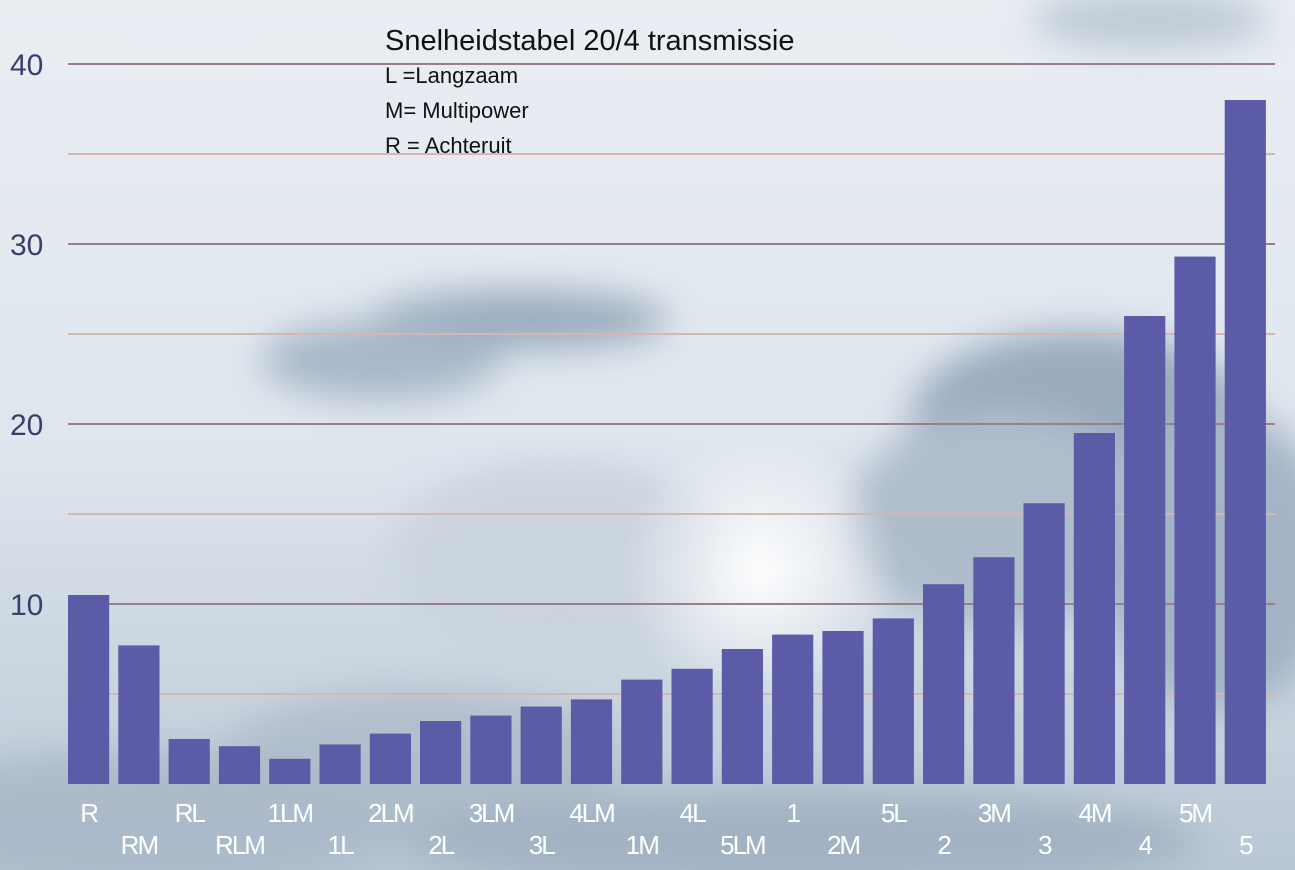  I want to click on category-label: 4, so click(1145, 845).